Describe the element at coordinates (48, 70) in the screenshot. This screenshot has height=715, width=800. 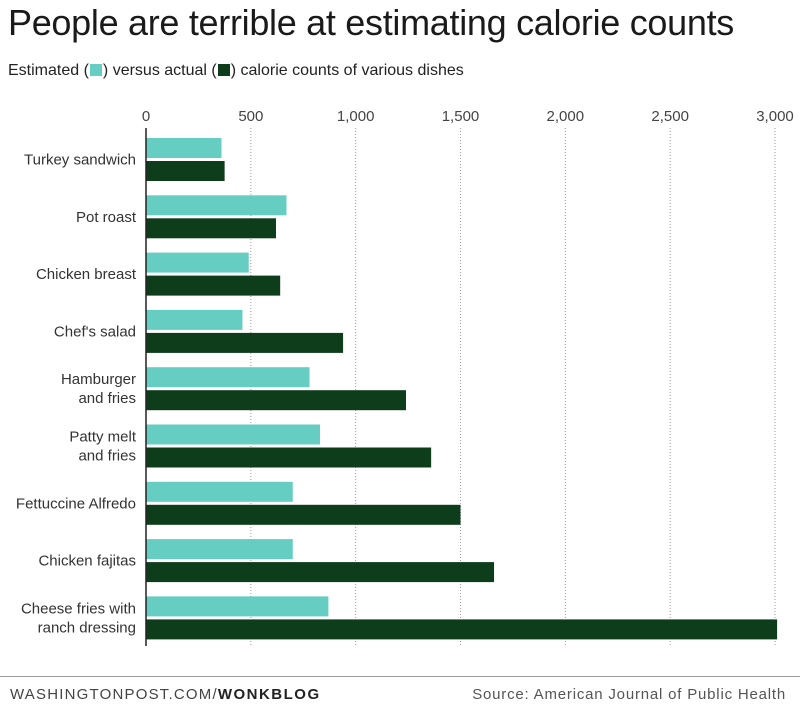
I see `subtitle-text-1: Estimated (` at that location.